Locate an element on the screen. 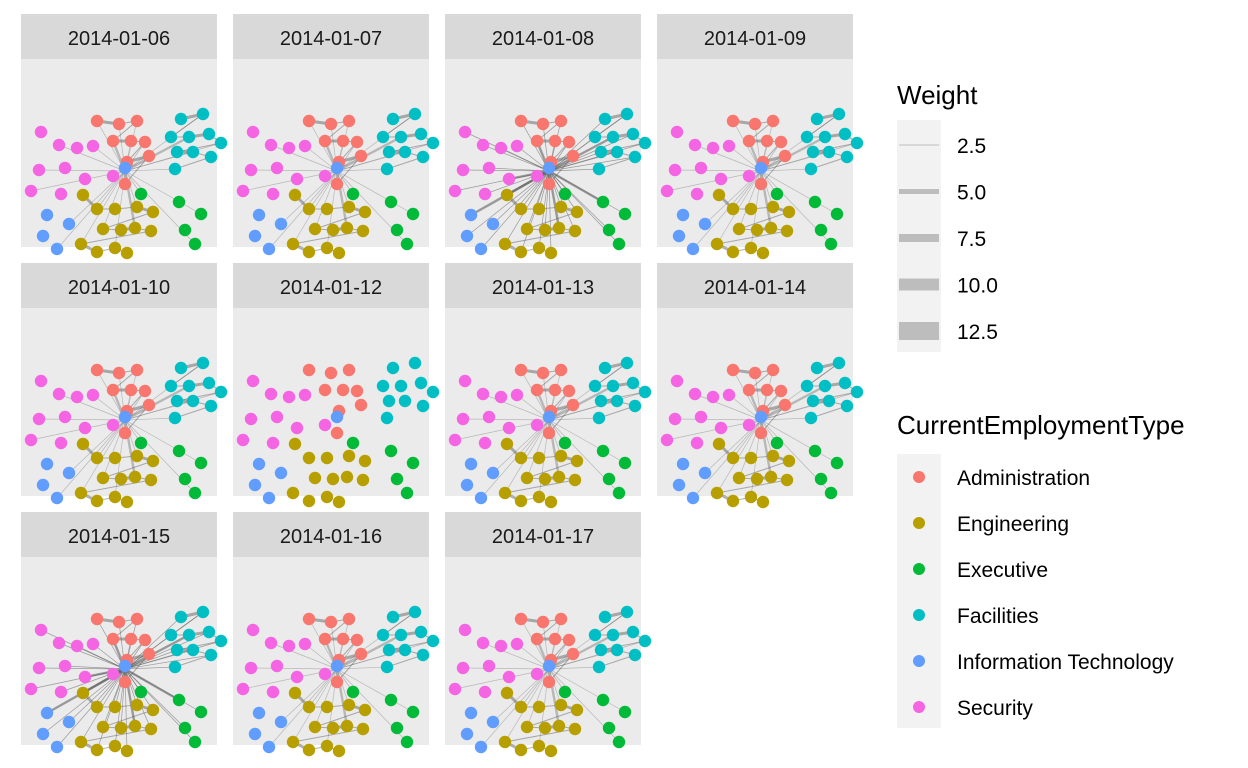 This screenshot has width=1248, height=768. type-key-dot is located at coordinates (919, 523).